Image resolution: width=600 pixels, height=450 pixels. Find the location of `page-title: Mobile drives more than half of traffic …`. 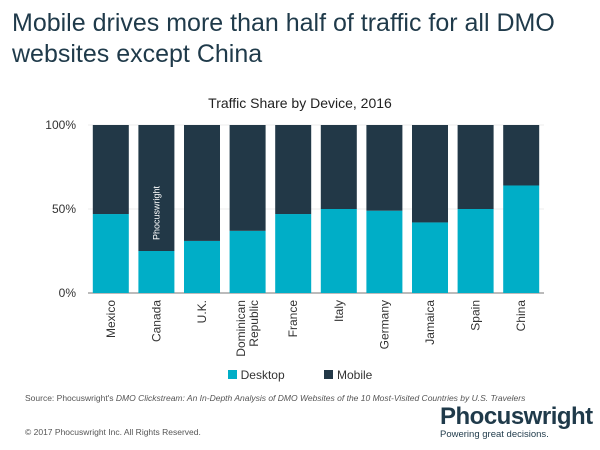

page-title: Mobile drives more than half of traffic … is located at coordinates (283, 38).